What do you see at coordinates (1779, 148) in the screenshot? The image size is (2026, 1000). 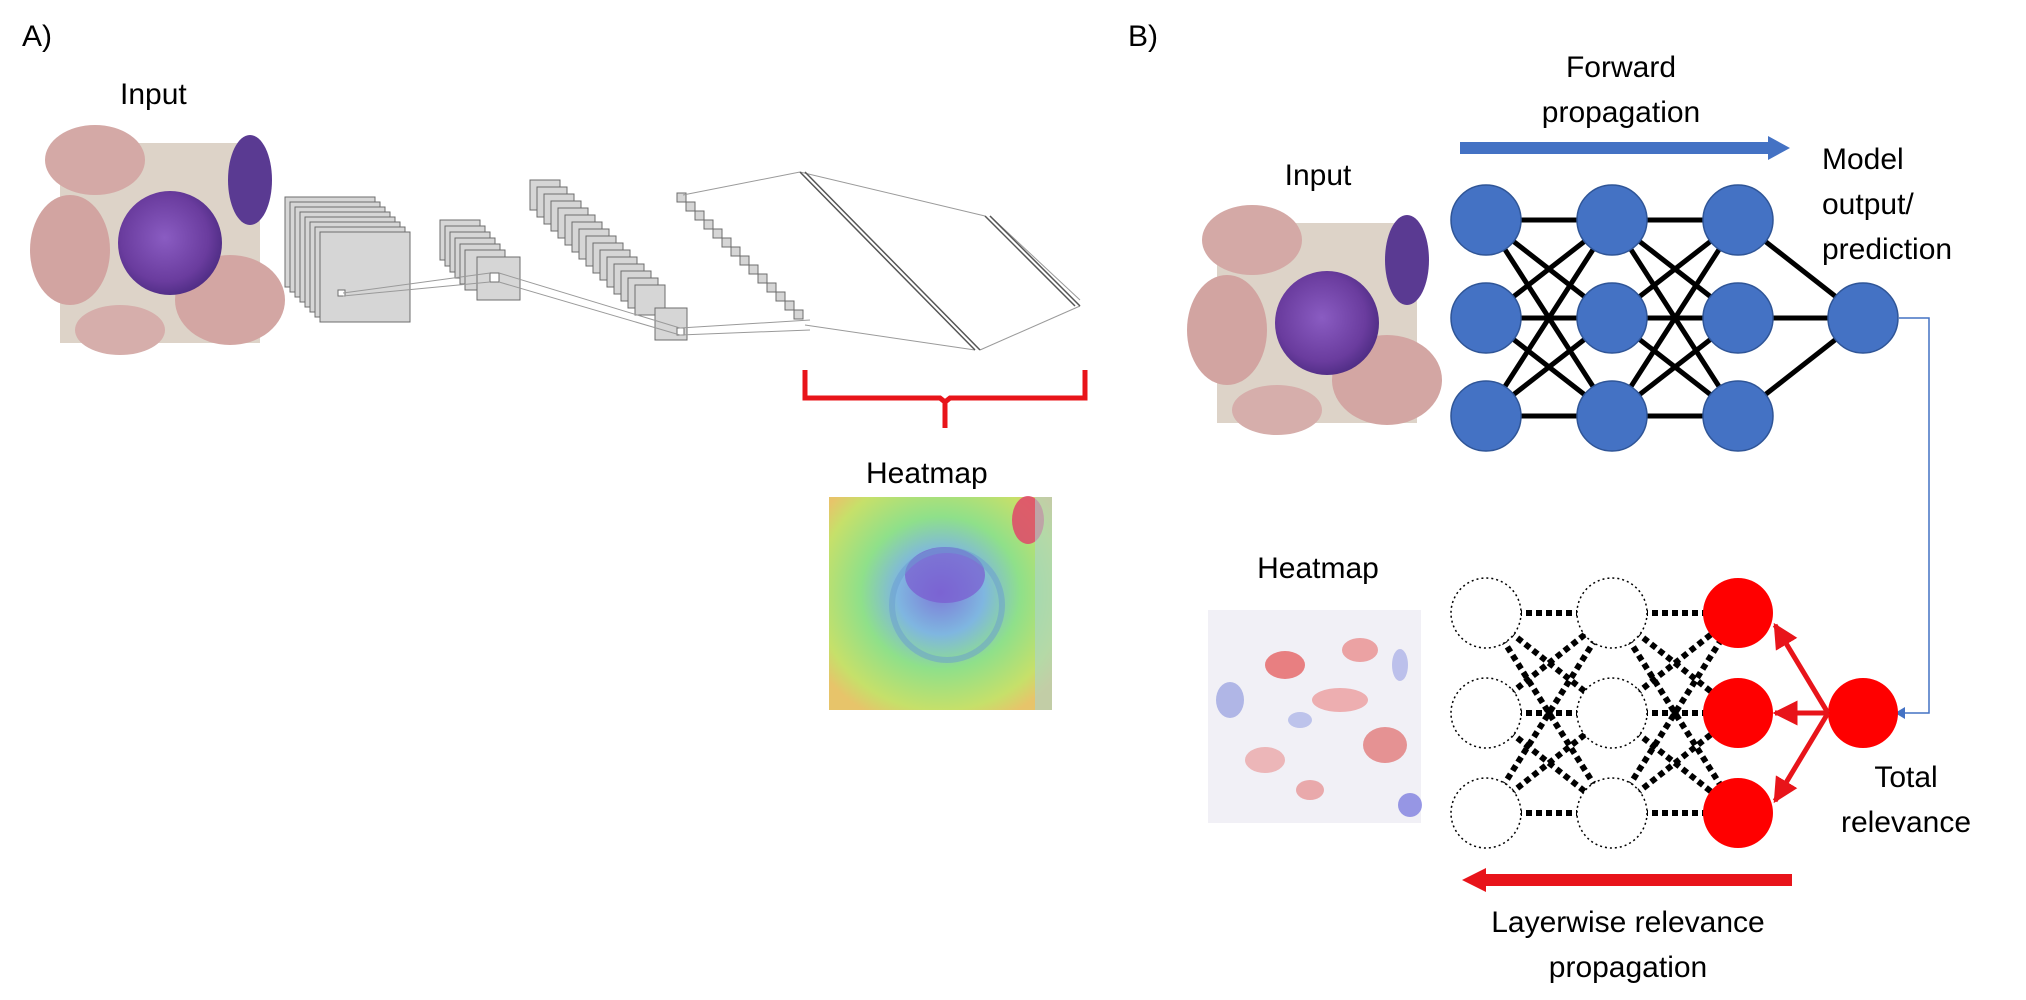 I see `forward-arrow-head` at bounding box center [1779, 148].